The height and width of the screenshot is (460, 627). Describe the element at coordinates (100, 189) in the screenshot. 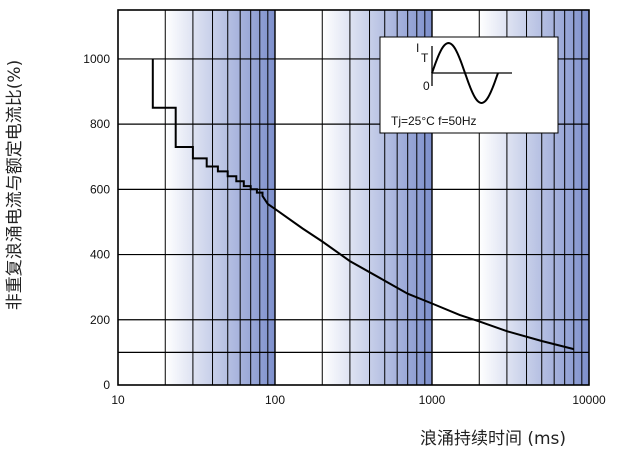

I see `y-tick-label: 600` at that location.